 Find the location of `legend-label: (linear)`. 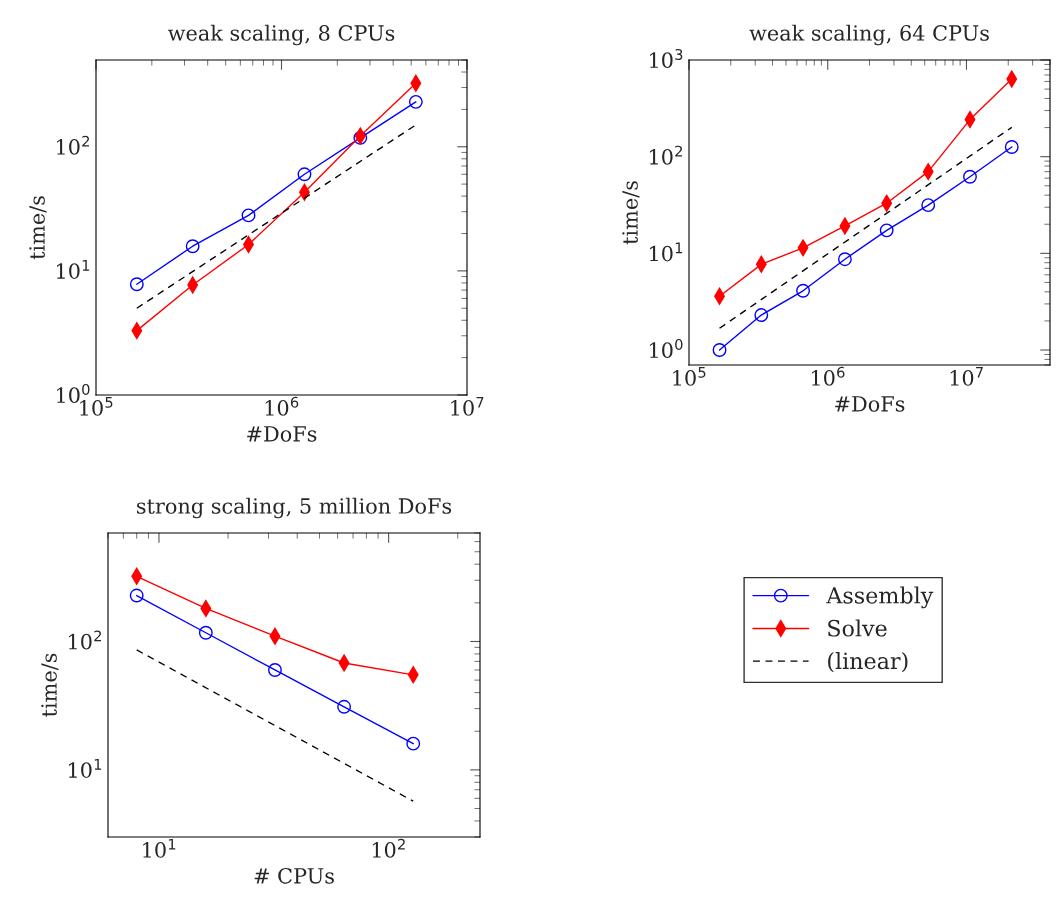

legend-label: (linear) is located at coordinates (868, 662).